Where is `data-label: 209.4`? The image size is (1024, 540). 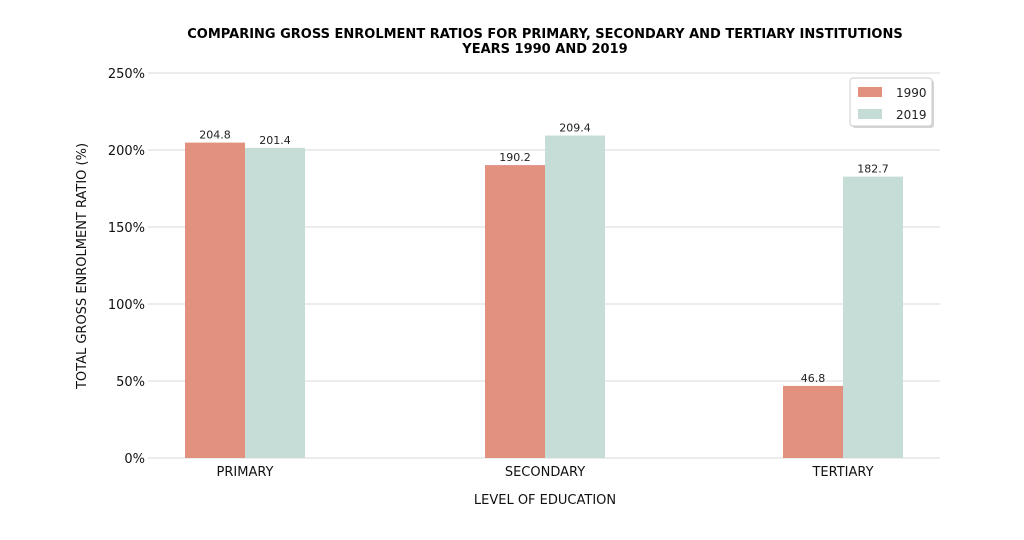 data-label: 209.4 is located at coordinates (575, 128).